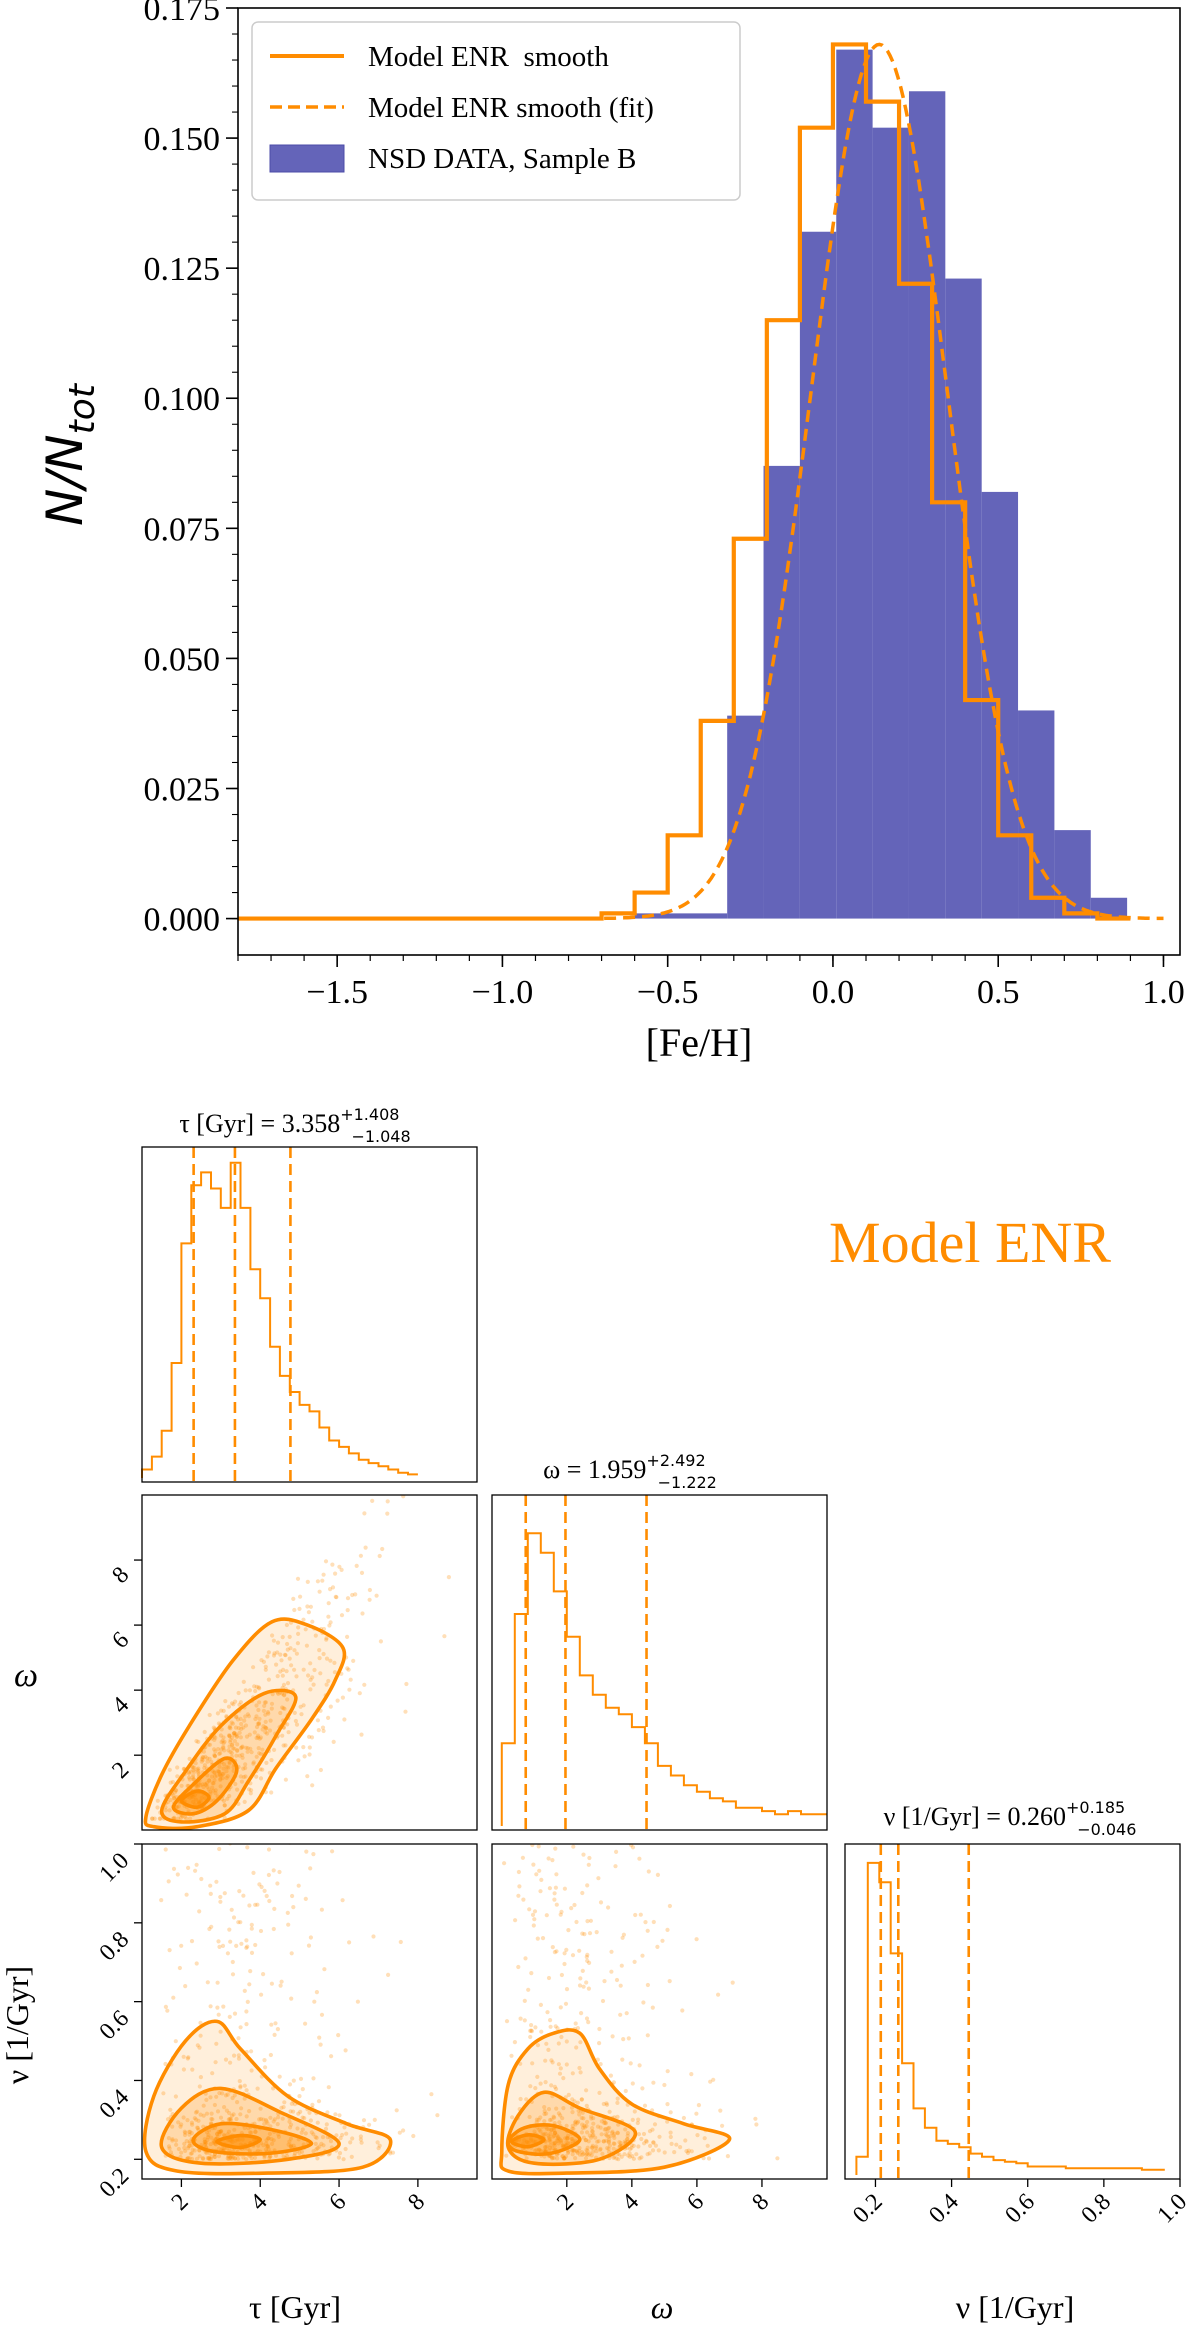 This screenshot has width=1200, height=2331. What do you see at coordinates (496, 111) in the screenshot?
I see `legend-box` at bounding box center [496, 111].